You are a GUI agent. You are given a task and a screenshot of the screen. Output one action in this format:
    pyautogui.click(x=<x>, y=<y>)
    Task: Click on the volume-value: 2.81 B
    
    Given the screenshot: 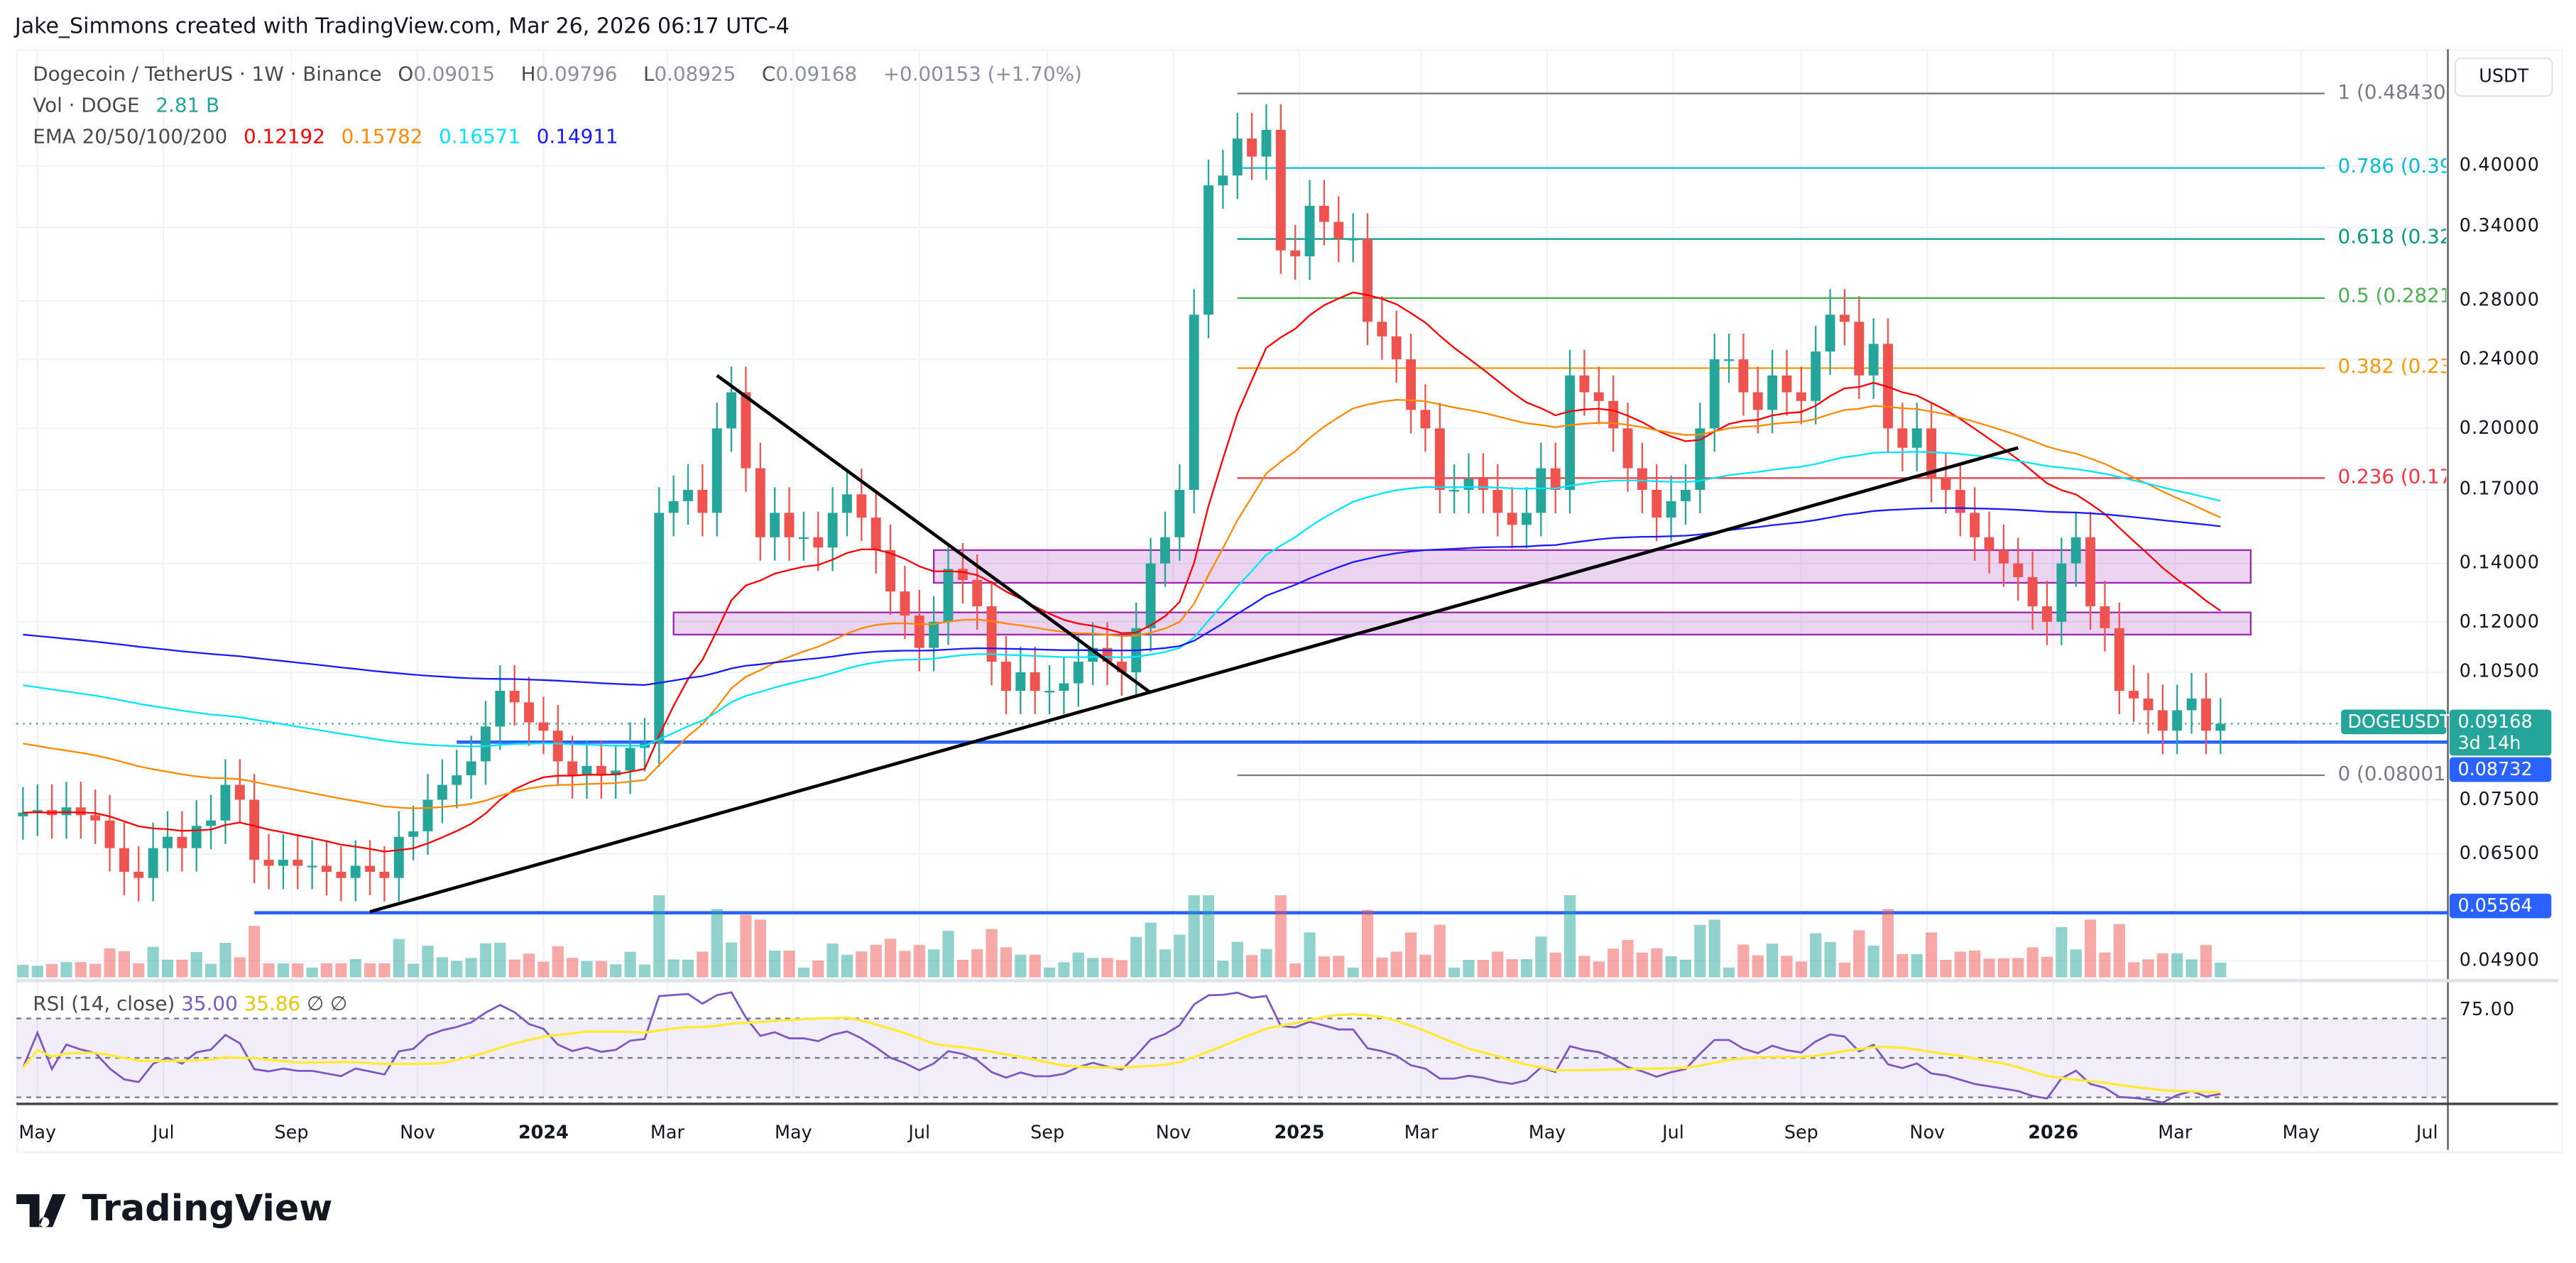 What is the action you would take?
    pyautogui.click(x=187, y=105)
    